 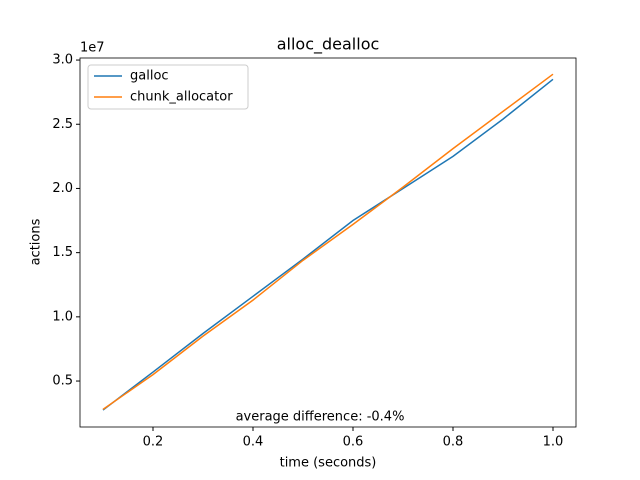 I want to click on x-tick-label: 0.8, so click(x=453, y=442).